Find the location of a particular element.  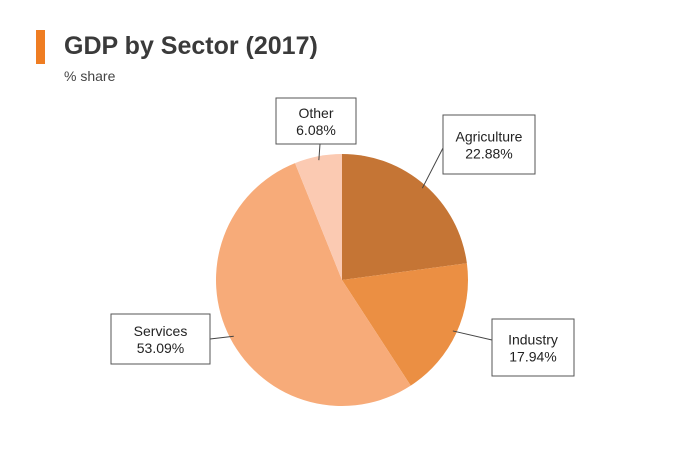

slice-label-industry: Industry is located at coordinates (533, 340).